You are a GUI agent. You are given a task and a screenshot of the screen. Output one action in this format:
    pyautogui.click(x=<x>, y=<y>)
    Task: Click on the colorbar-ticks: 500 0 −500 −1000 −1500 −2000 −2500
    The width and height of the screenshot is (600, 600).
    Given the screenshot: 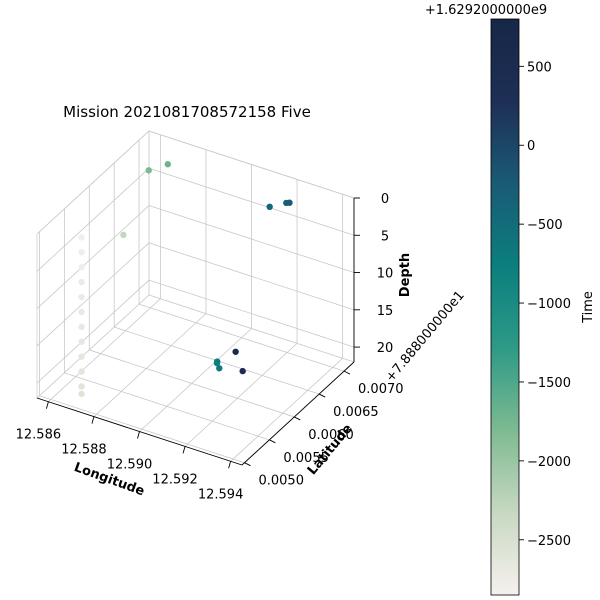 What is the action you would take?
    pyautogui.click(x=545, y=304)
    